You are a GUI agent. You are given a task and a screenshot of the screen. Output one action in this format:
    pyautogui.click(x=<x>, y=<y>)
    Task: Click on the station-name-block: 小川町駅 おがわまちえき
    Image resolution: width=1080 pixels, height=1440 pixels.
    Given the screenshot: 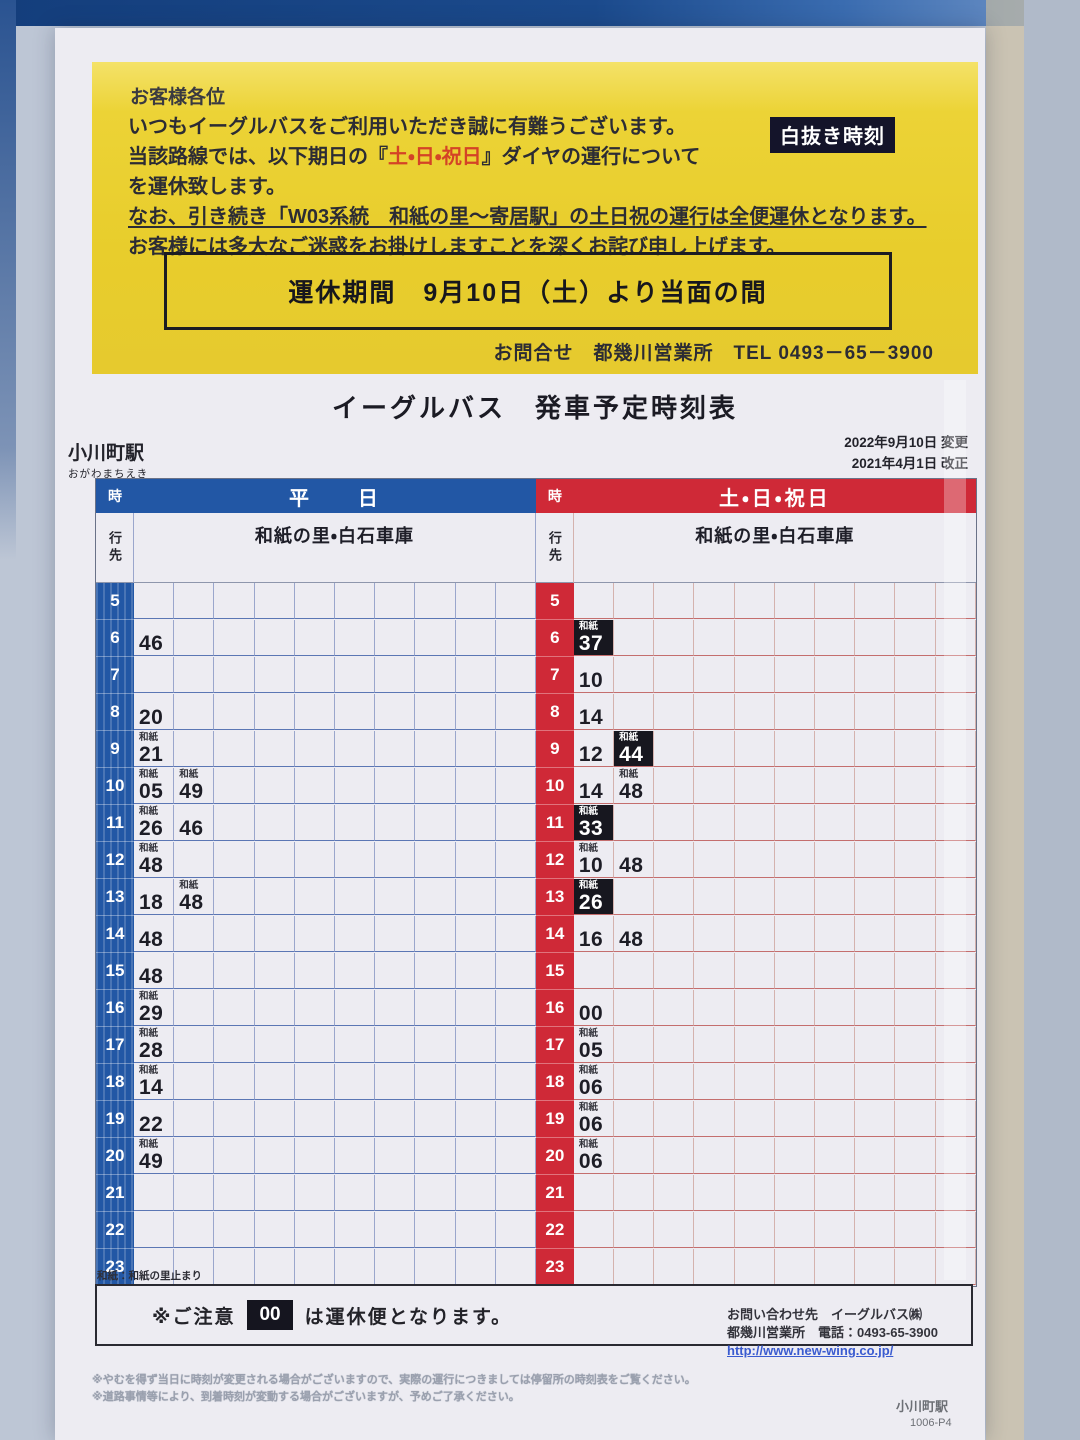 What is the action you would take?
    pyautogui.click(x=108, y=459)
    